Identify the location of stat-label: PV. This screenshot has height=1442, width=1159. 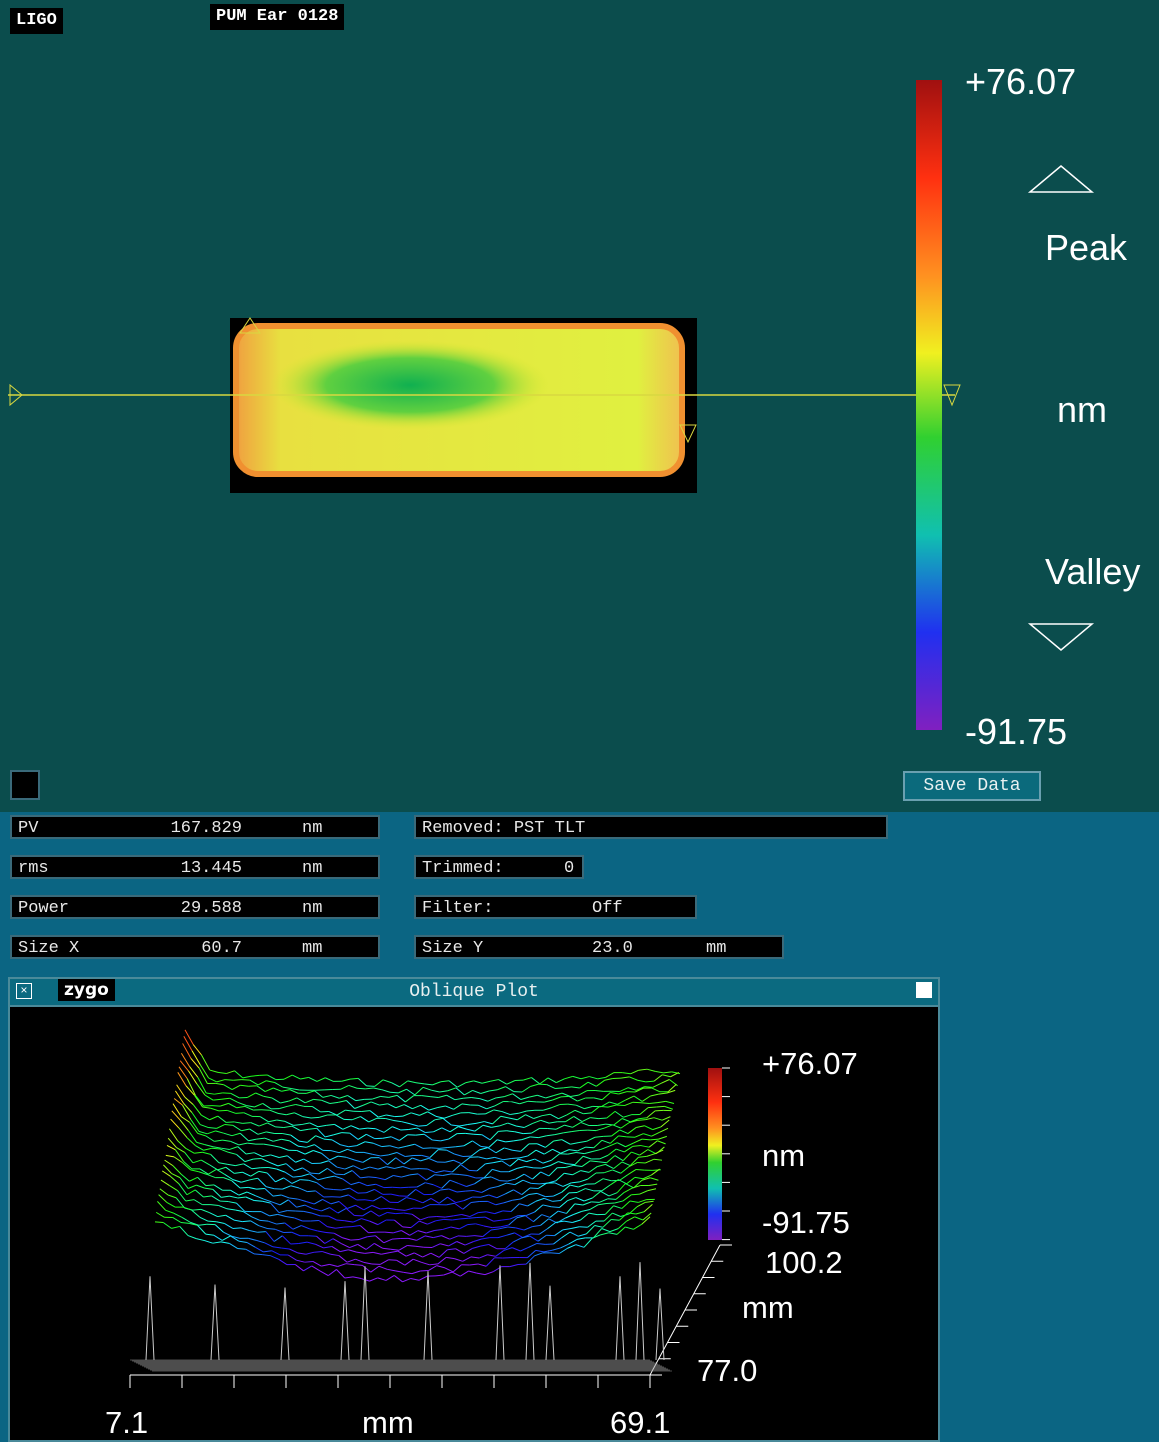
(28, 828).